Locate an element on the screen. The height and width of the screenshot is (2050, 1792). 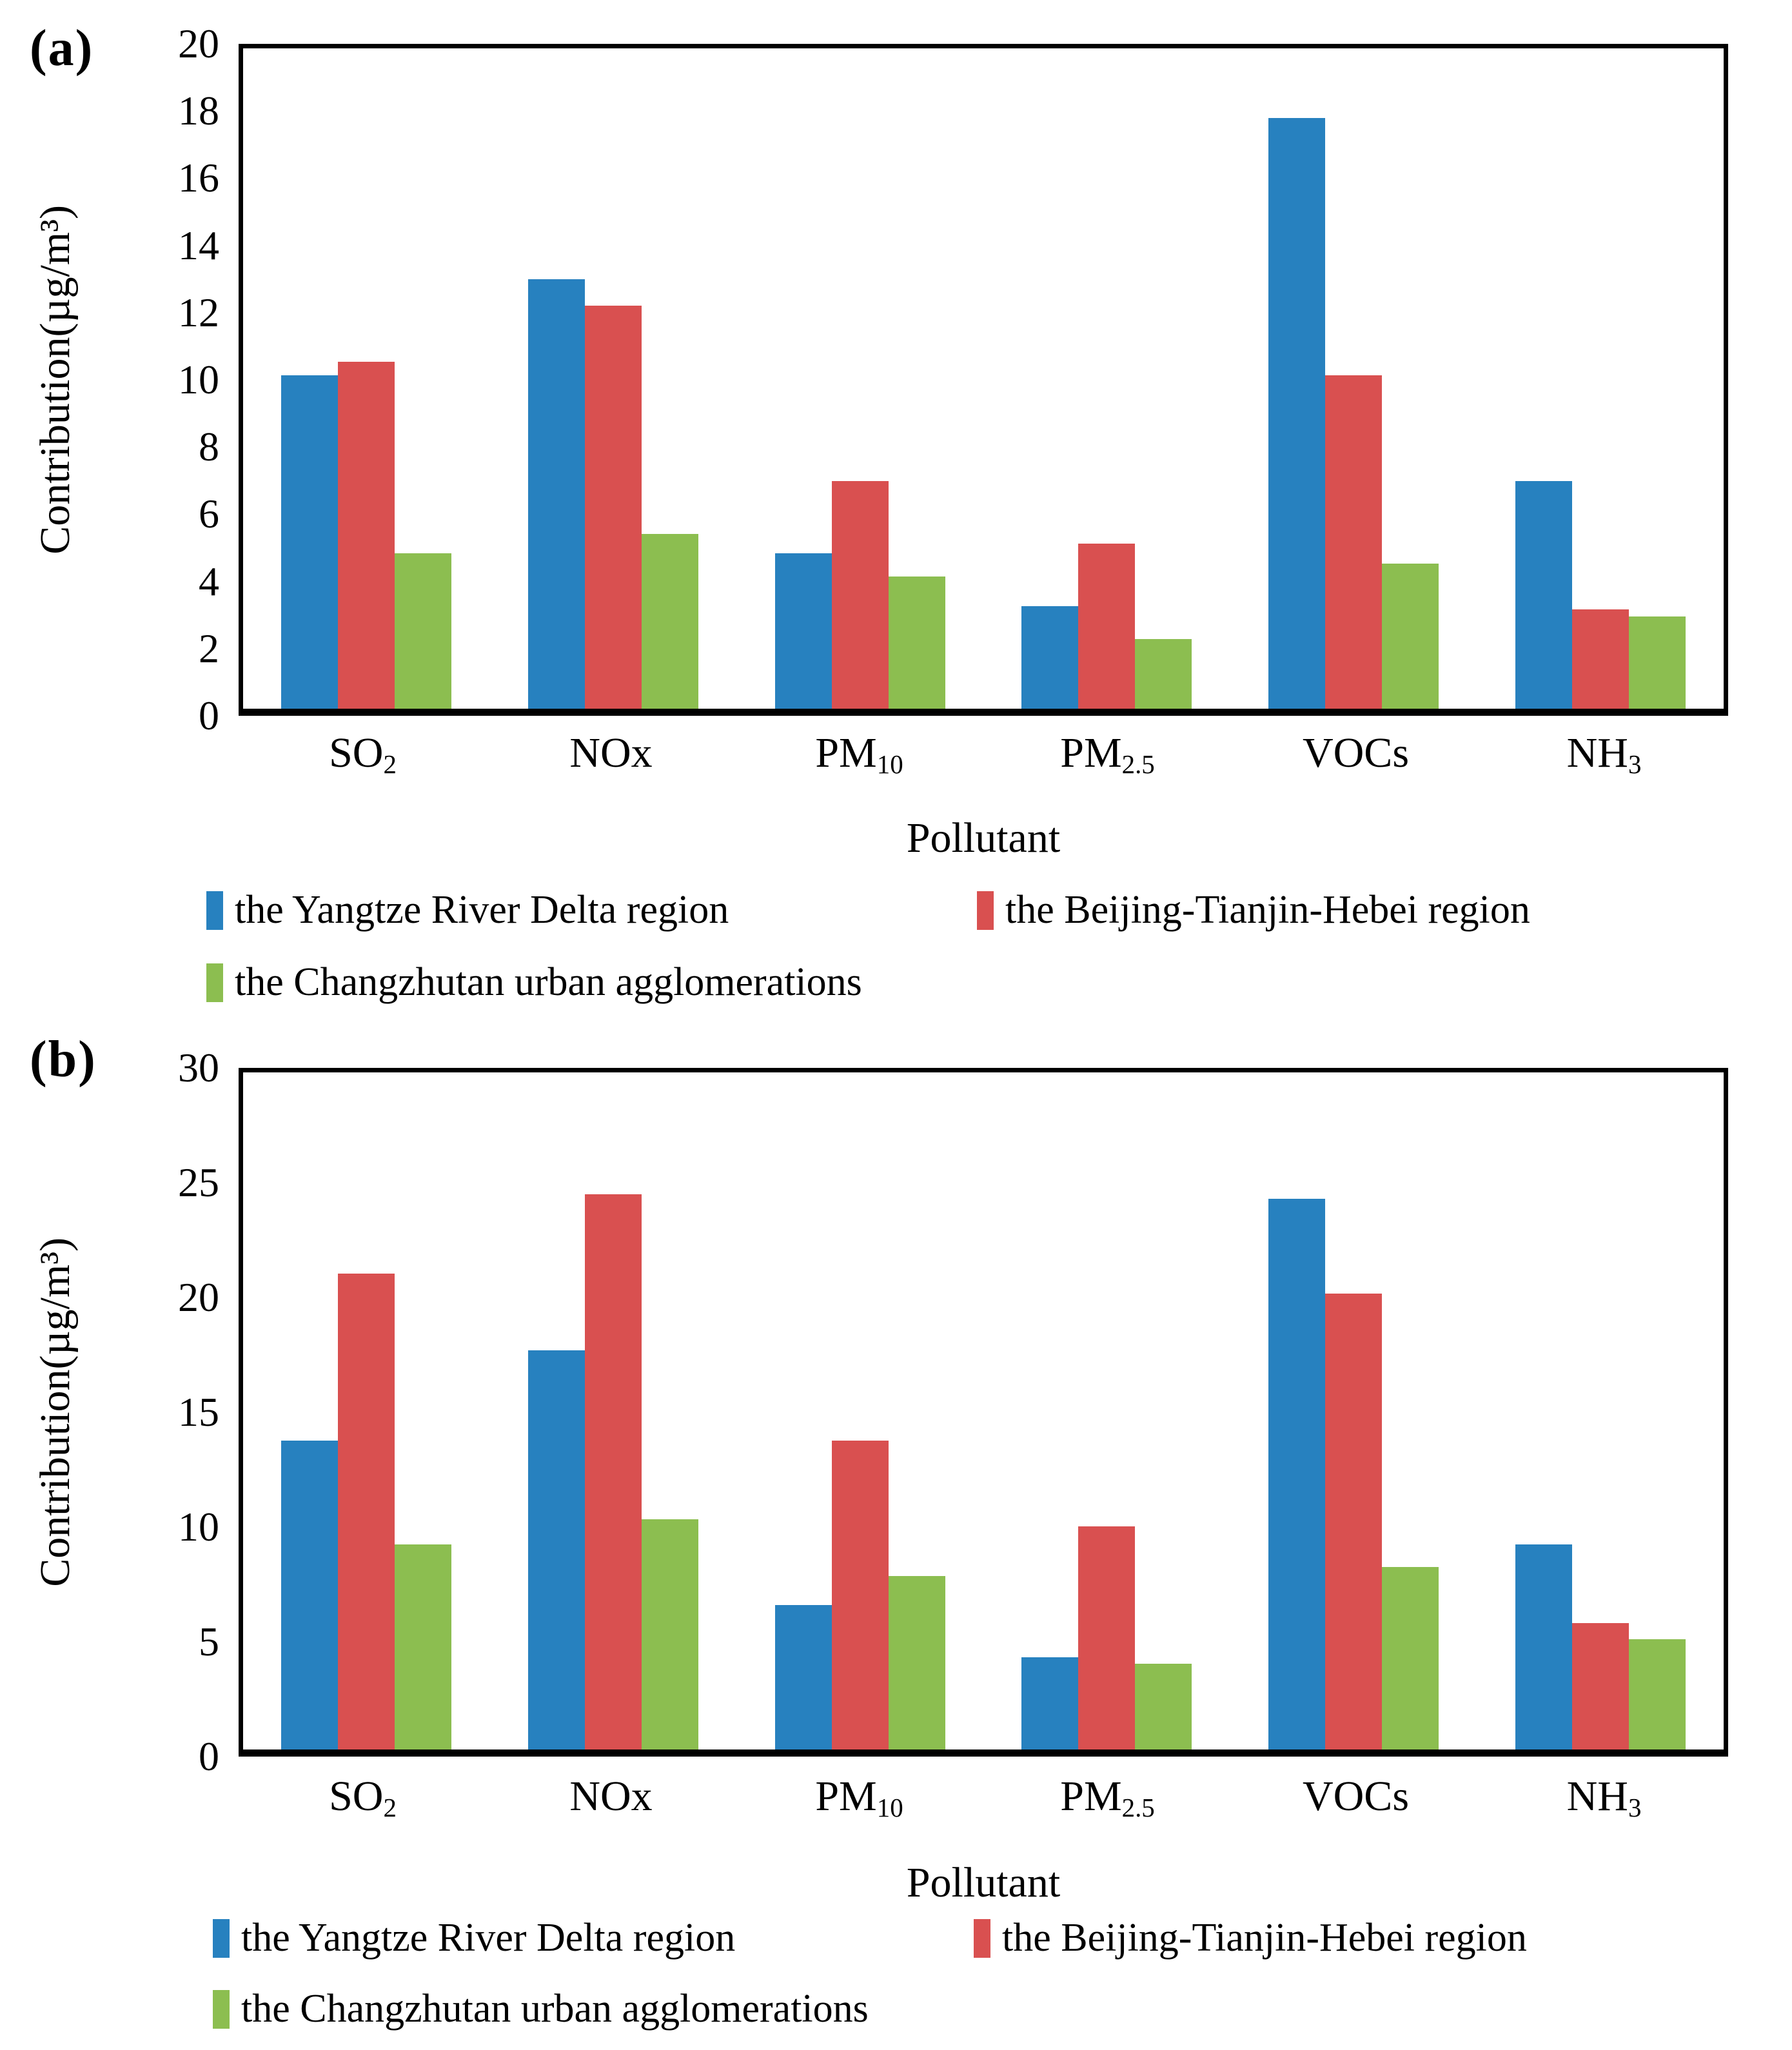
y-tick-label-18: 18 is located at coordinates (198, 111).